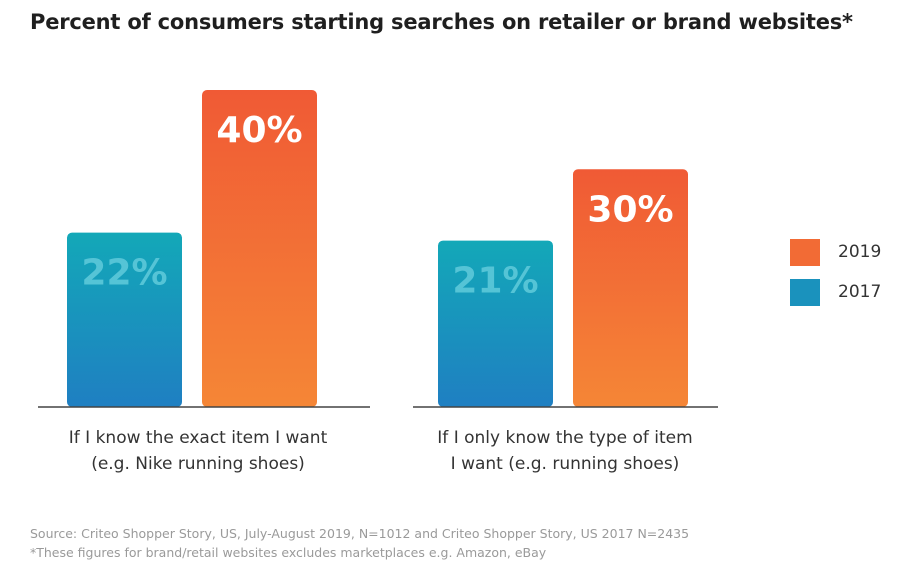 This screenshot has height=577, width=899. Describe the element at coordinates (124, 273) in the screenshot. I see `data-label-2017-group-1: 22%` at that location.